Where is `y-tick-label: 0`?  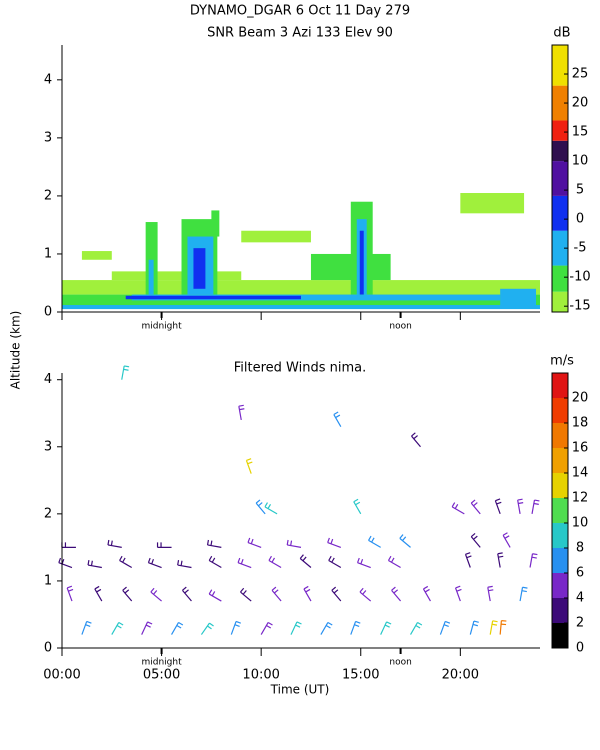 y-tick-label: 0 is located at coordinates (48, 312).